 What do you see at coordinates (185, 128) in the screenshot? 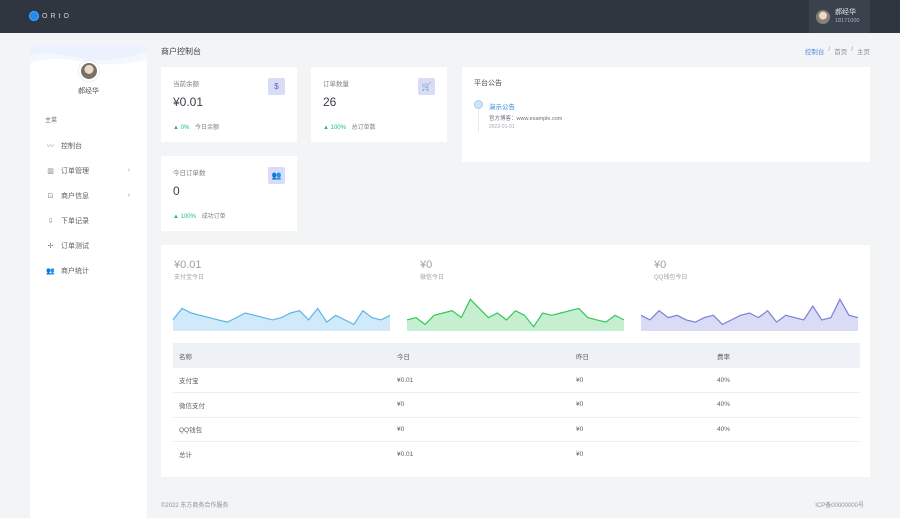
I see `stat-trend: 0%` at bounding box center [185, 128].